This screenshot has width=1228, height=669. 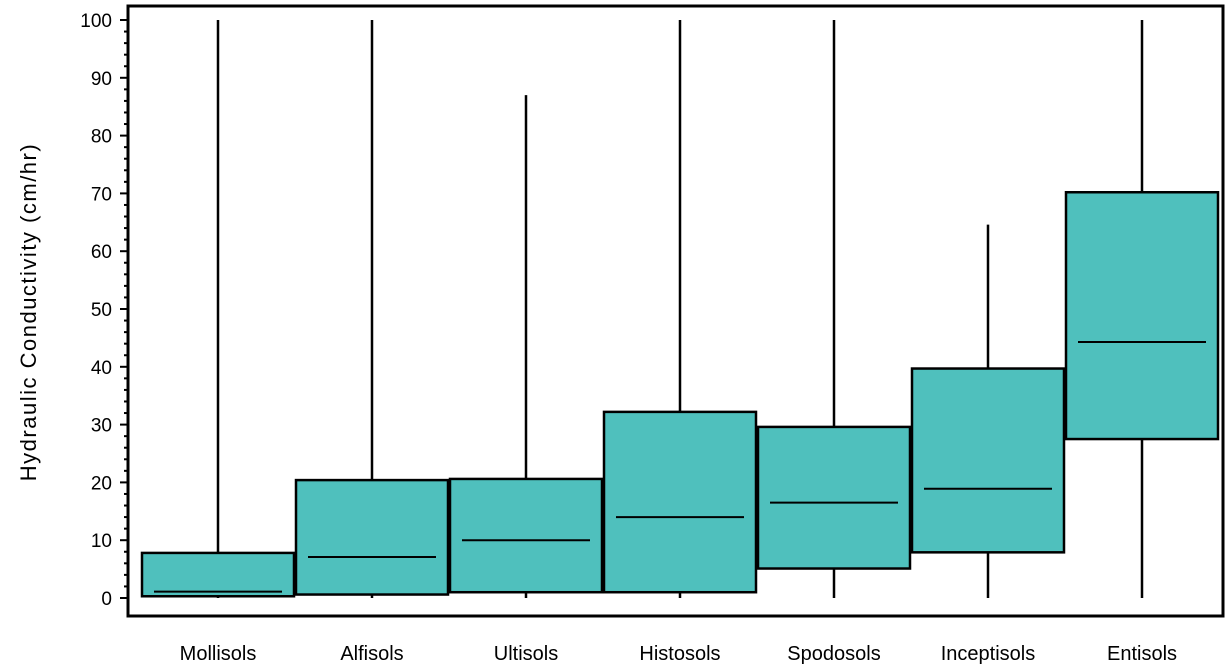 I want to click on box-group-spodosols, so click(x=834, y=309).